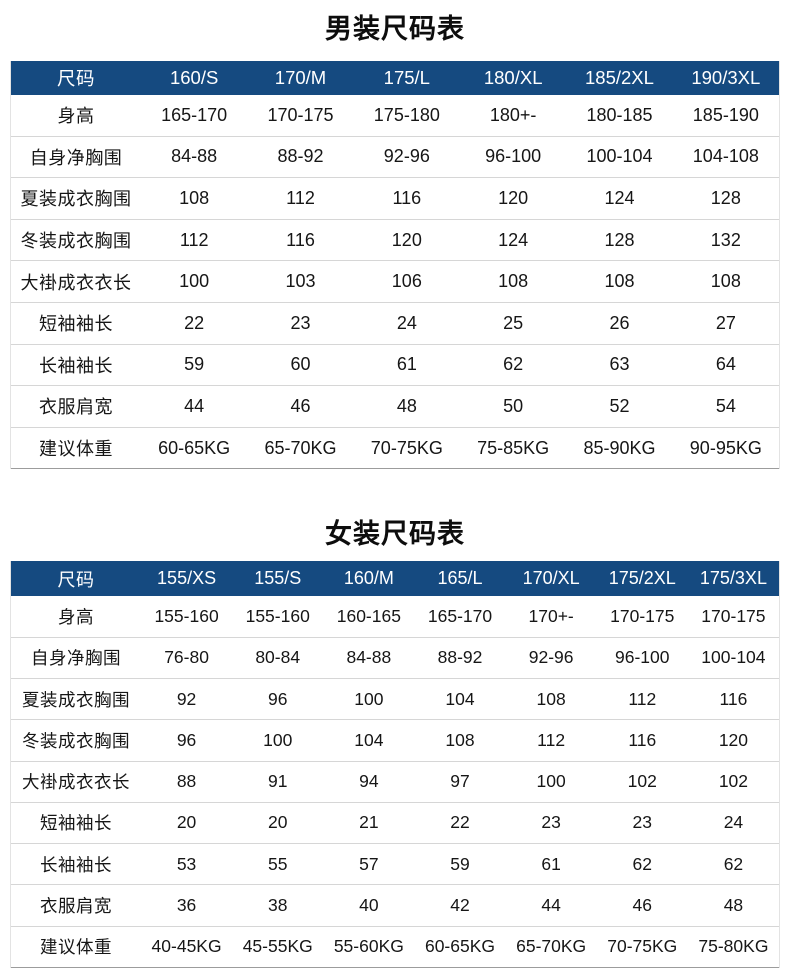 This screenshot has width=790, height=972. I want to click on table-row: 短袖袖长 20 20 21 22 23 23 24, so click(395, 824).